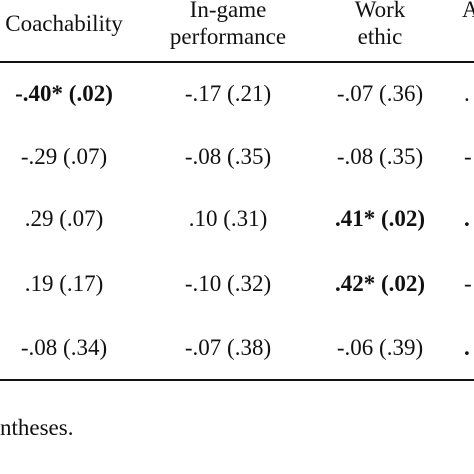  Describe the element at coordinates (468, 283) in the screenshot. I see `cell-r4-cut: -` at that location.